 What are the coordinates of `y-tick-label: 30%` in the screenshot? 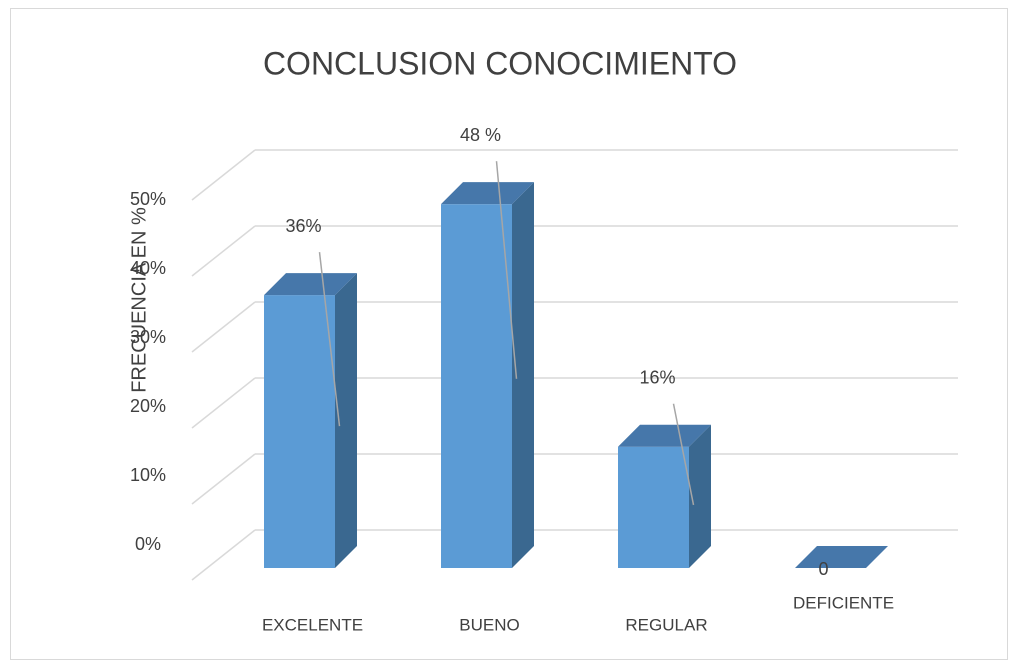 It's located at (148, 337).